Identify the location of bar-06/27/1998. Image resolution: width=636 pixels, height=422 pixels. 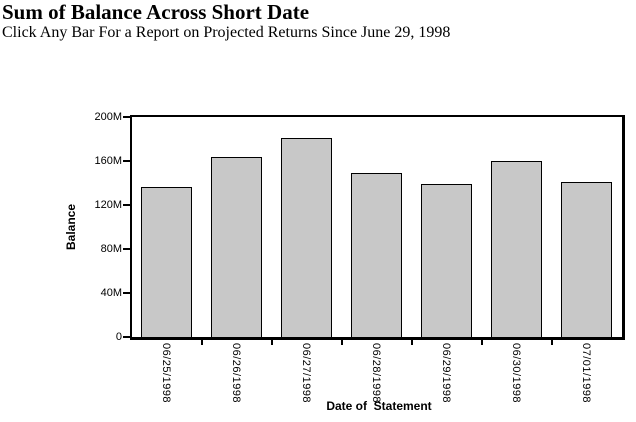
(306, 237).